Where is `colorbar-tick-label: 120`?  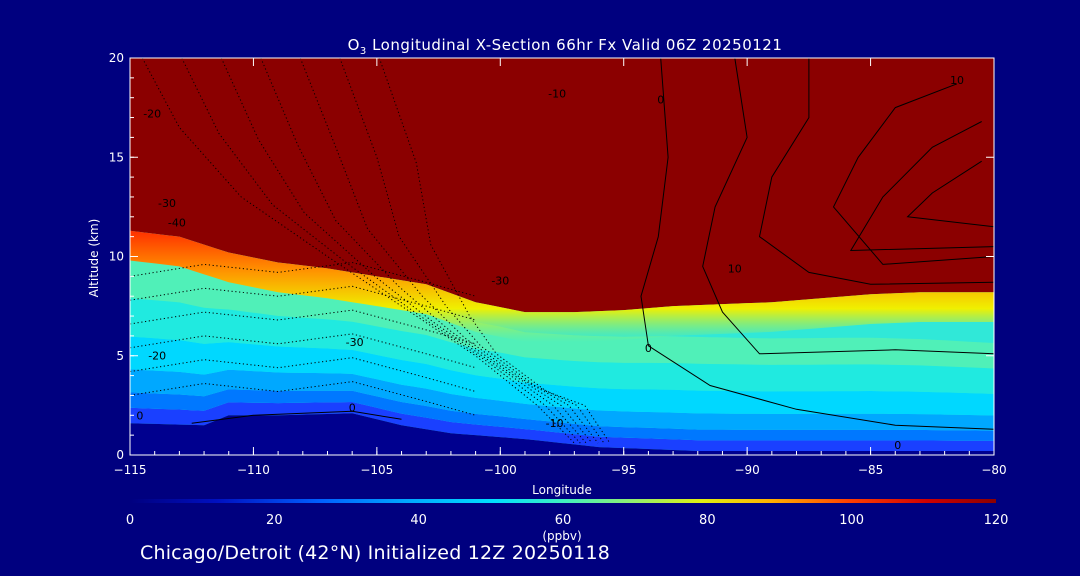
colorbar-tick-label: 120 is located at coordinates (996, 520).